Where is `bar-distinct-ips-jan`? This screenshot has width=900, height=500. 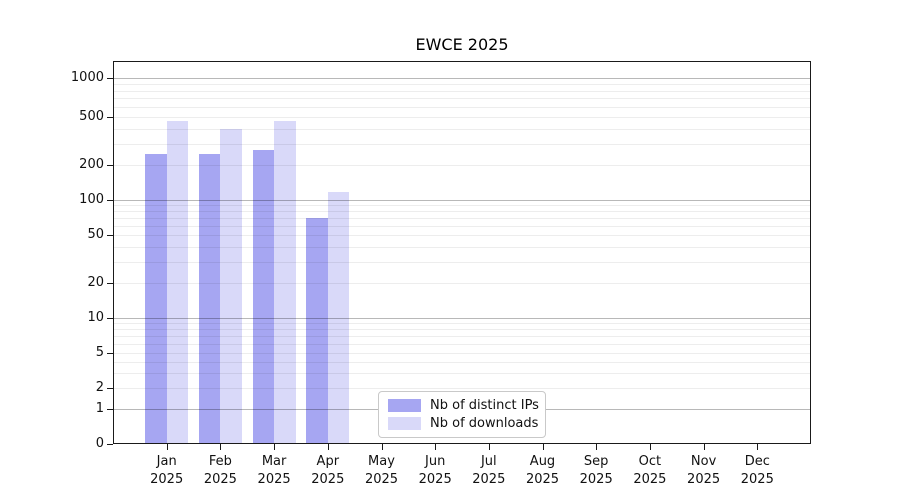
bar-distinct-ips-jan is located at coordinates (156, 299).